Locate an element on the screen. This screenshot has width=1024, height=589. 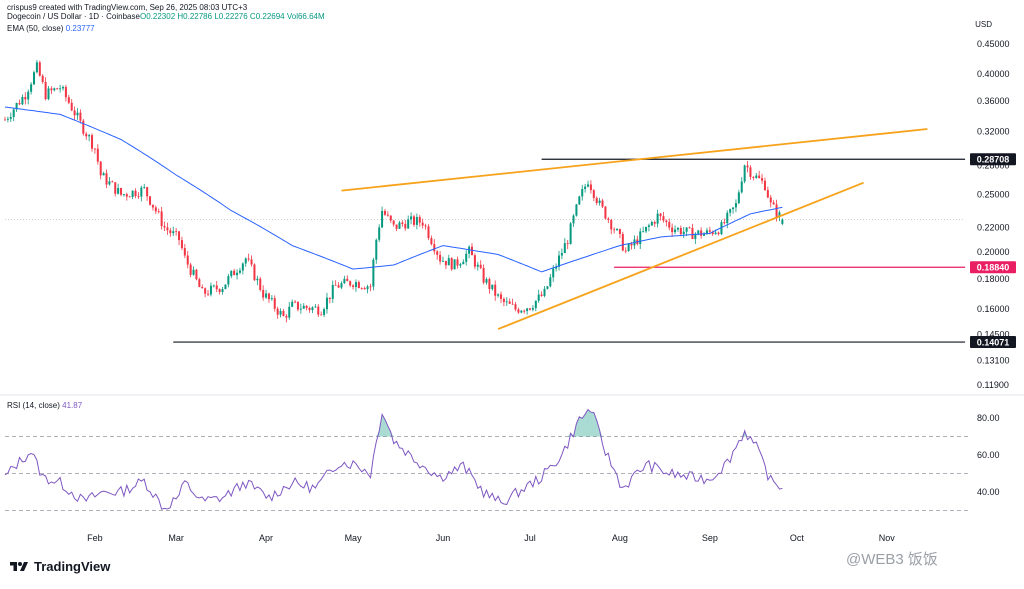
symbol-title: Dogecoin / US Dollar · 1D · Coinbase is located at coordinates (73, 16).